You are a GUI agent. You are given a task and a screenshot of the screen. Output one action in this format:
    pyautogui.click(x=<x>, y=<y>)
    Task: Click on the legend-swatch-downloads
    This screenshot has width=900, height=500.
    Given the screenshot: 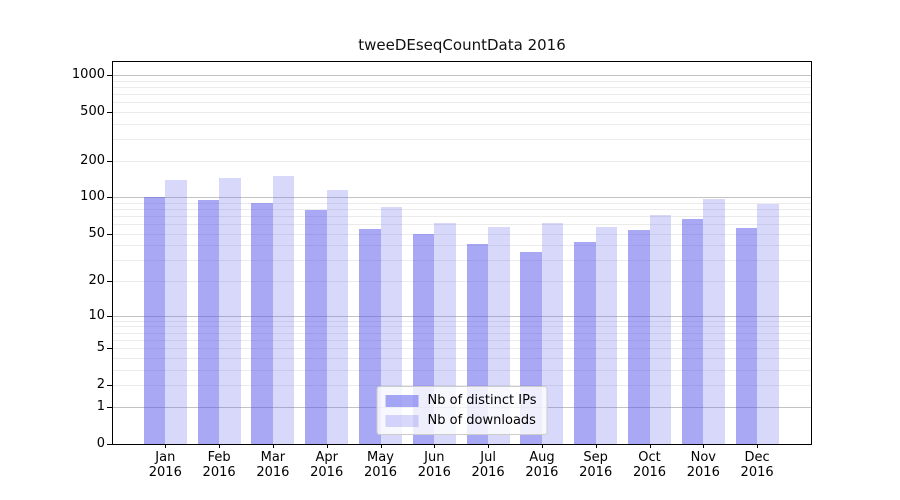 What is the action you would take?
    pyautogui.click(x=402, y=420)
    